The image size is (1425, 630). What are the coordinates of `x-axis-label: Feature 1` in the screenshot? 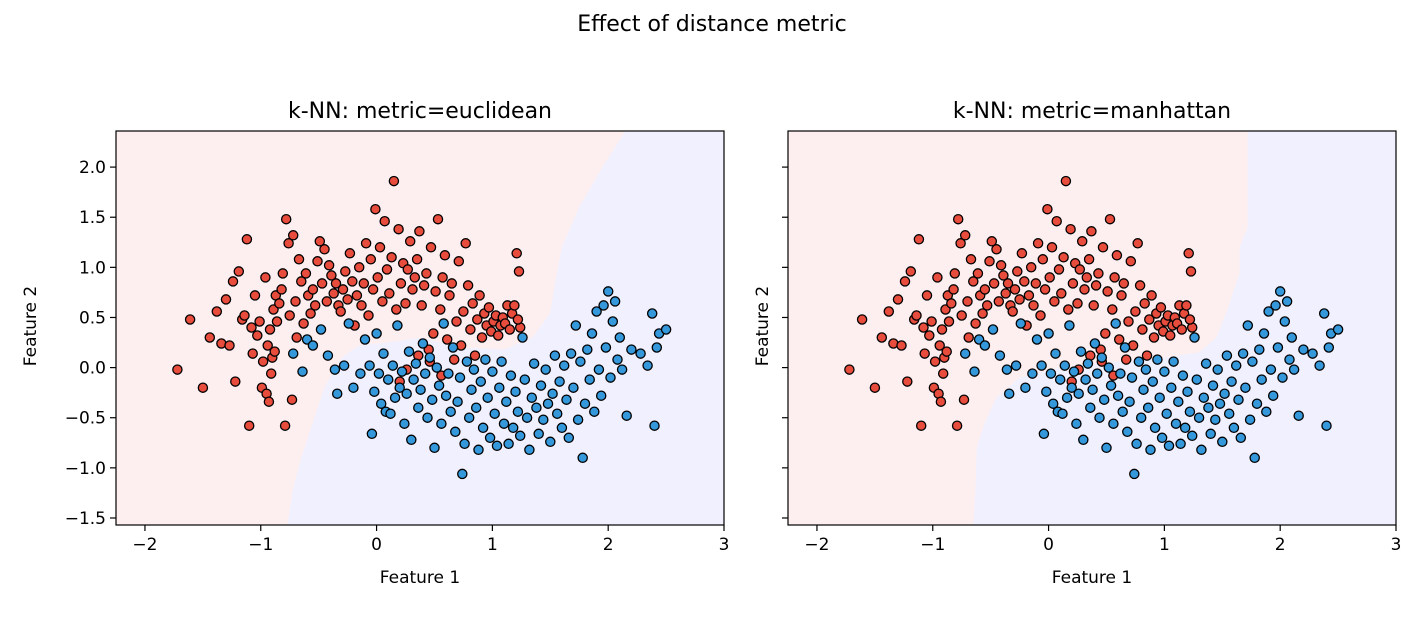 It's located at (1092, 578).